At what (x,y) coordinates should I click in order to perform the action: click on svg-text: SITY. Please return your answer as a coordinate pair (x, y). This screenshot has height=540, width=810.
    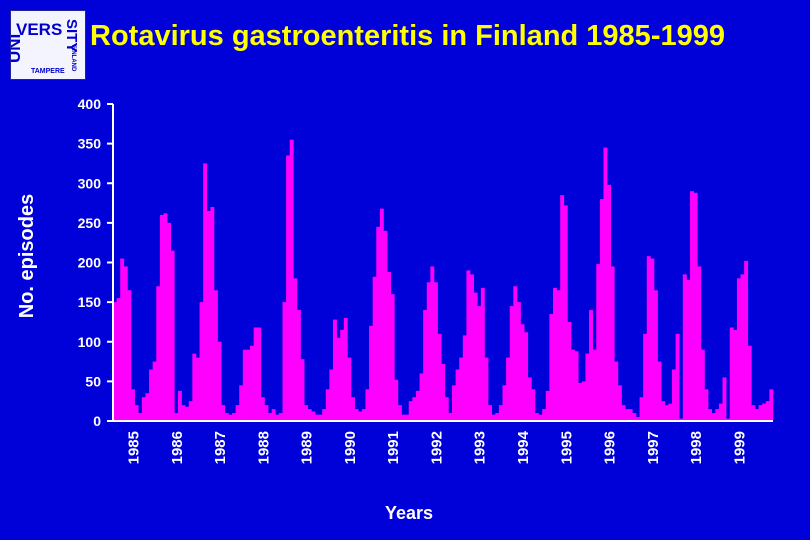
    Looking at the image, I should click on (71, 35).